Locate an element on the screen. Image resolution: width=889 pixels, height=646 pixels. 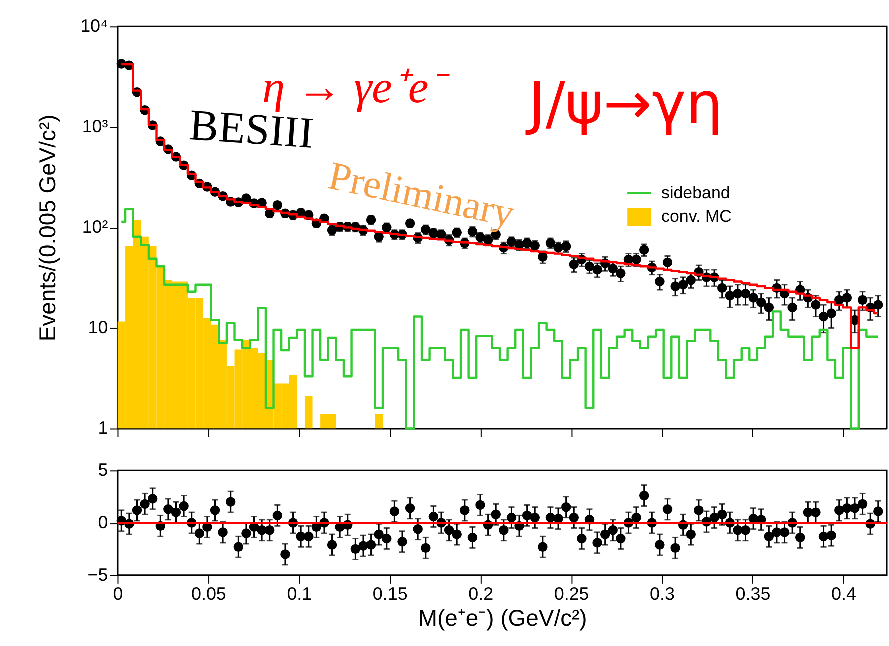
x-tick-label: 0.35 is located at coordinates (753, 594).